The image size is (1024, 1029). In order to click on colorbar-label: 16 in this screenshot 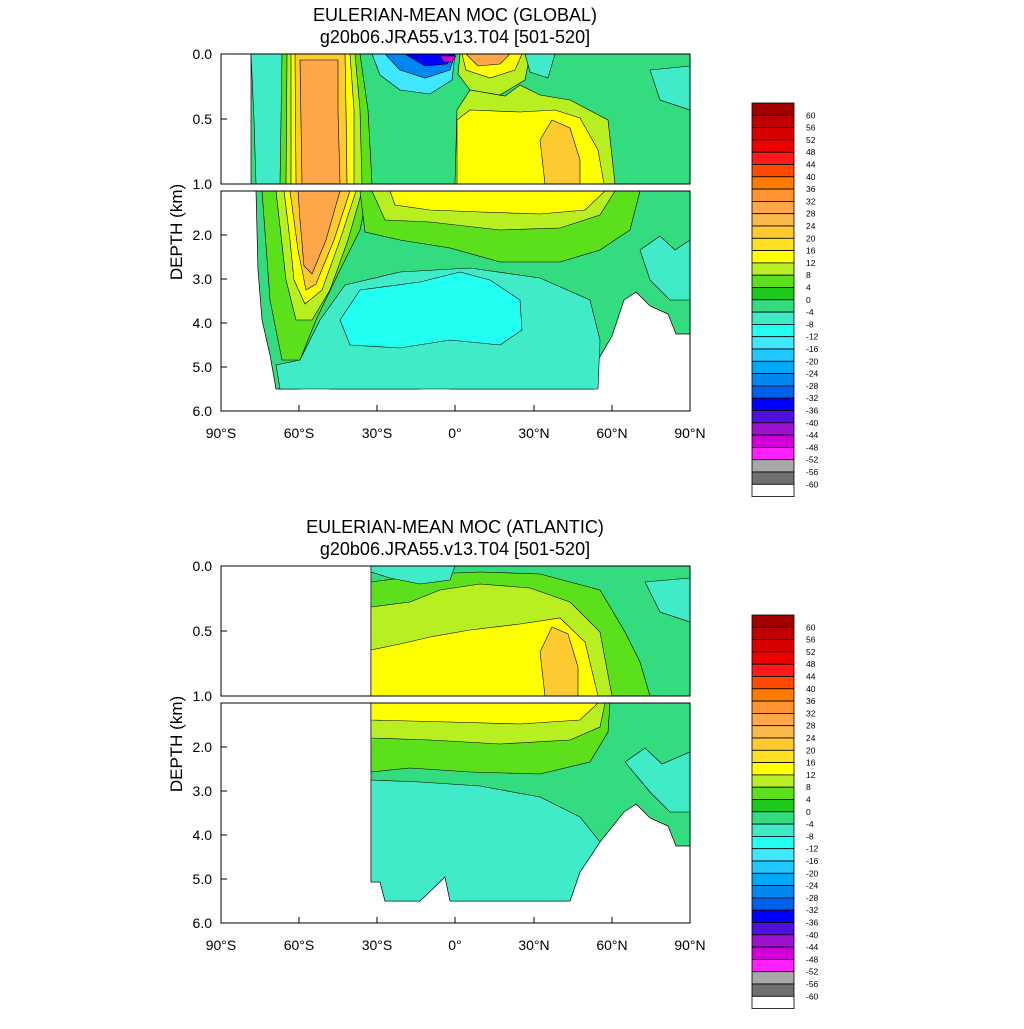, I will do `click(811, 251)`.